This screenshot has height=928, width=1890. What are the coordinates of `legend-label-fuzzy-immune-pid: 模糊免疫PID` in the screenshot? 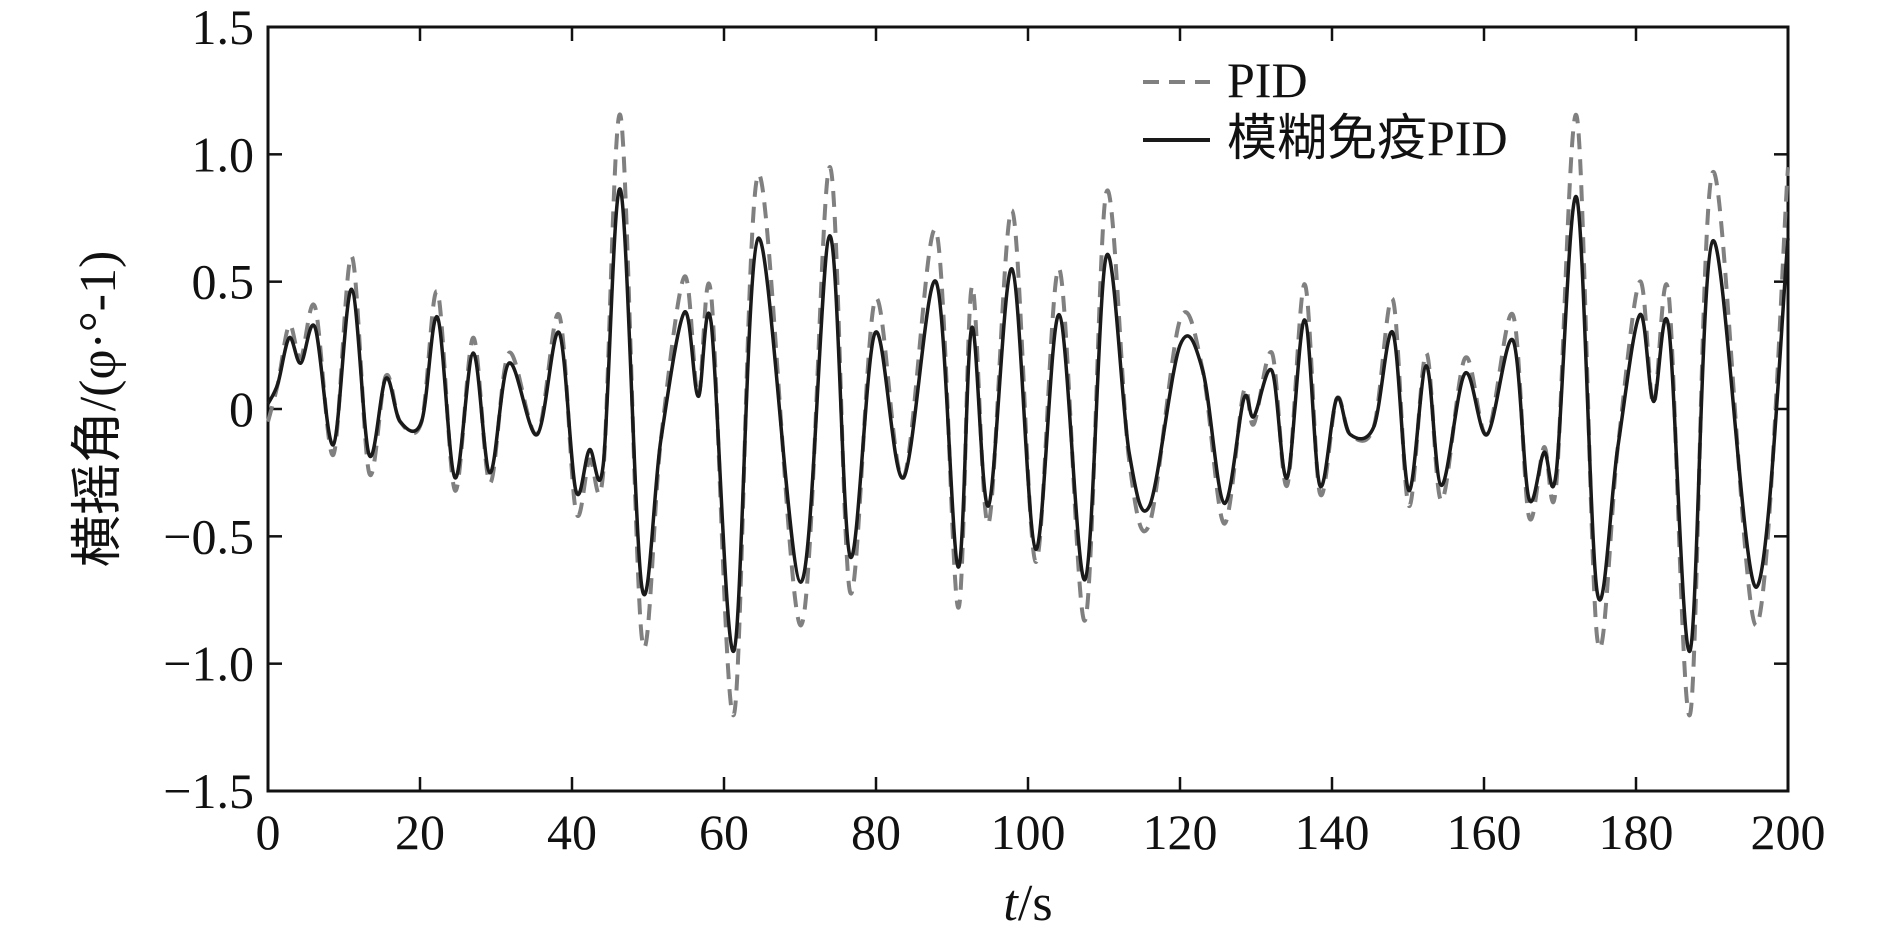 It's located at (1367, 138).